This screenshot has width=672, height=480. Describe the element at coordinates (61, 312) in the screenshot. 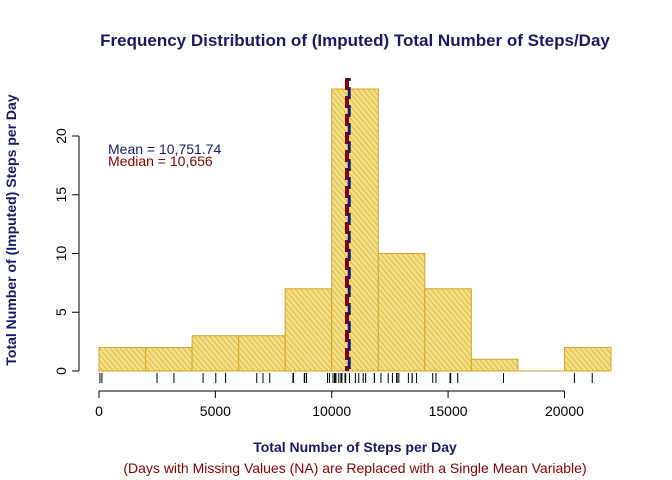

I see `y-tick-label-1: 5` at that location.